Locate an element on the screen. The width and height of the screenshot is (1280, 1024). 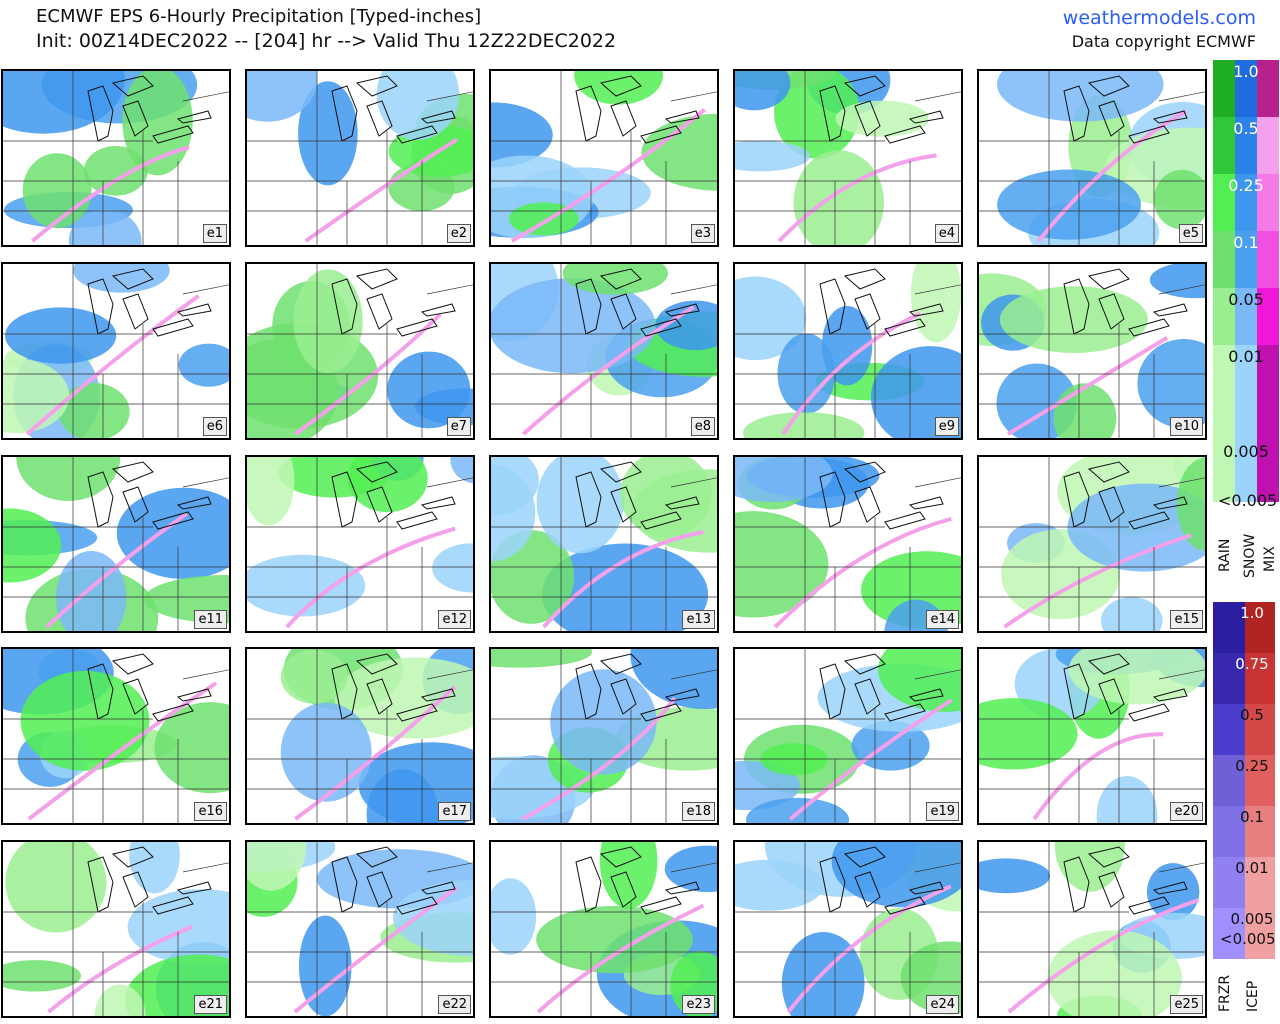
legend-row: 0.5 is located at coordinates (1246, 145).